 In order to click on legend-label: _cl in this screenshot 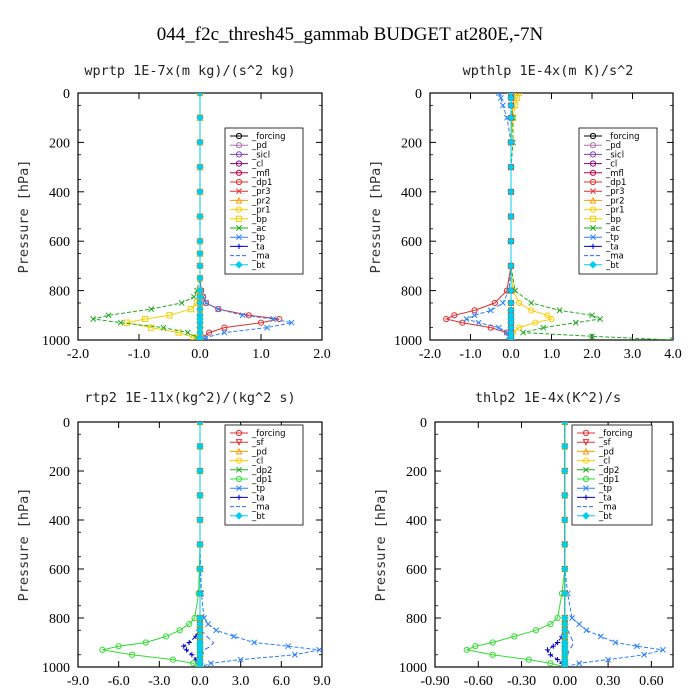, I will do `click(611, 165)`.